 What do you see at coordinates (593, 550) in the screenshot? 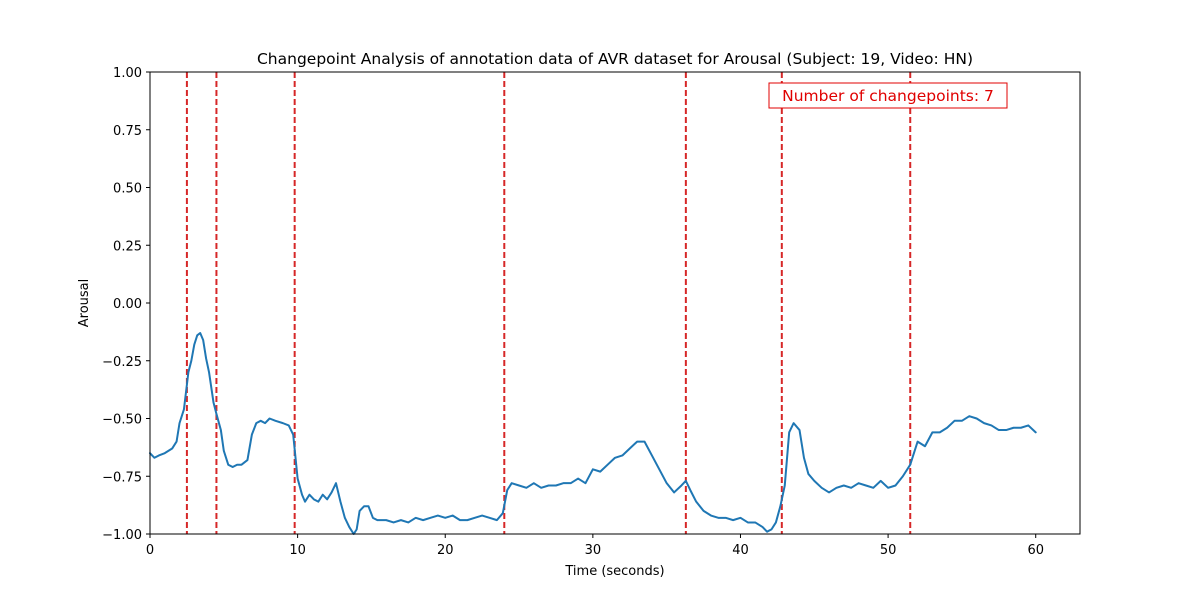
I see `x-tick-label: 30` at bounding box center [593, 550].